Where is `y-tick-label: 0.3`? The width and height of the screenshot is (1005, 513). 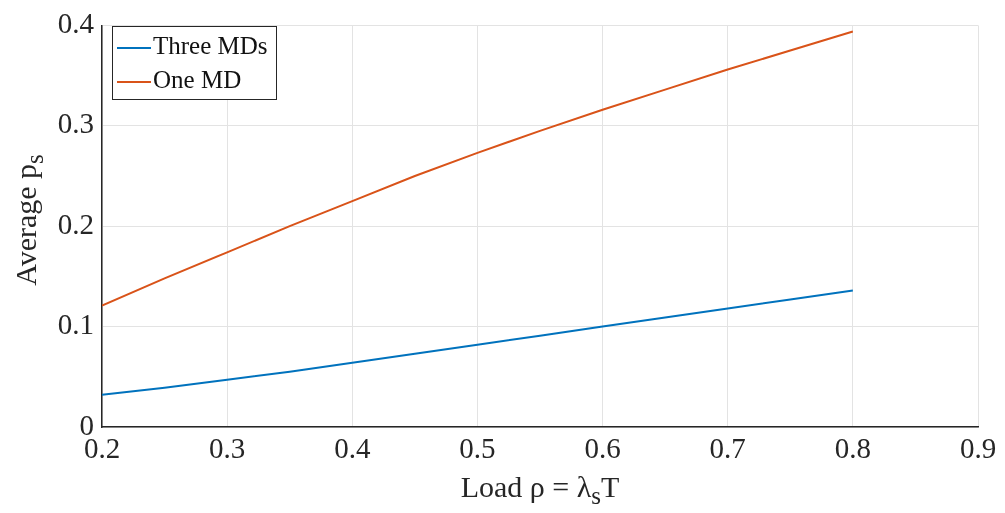
y-tick-label: 0.3 is located at coordinates (75, 123).